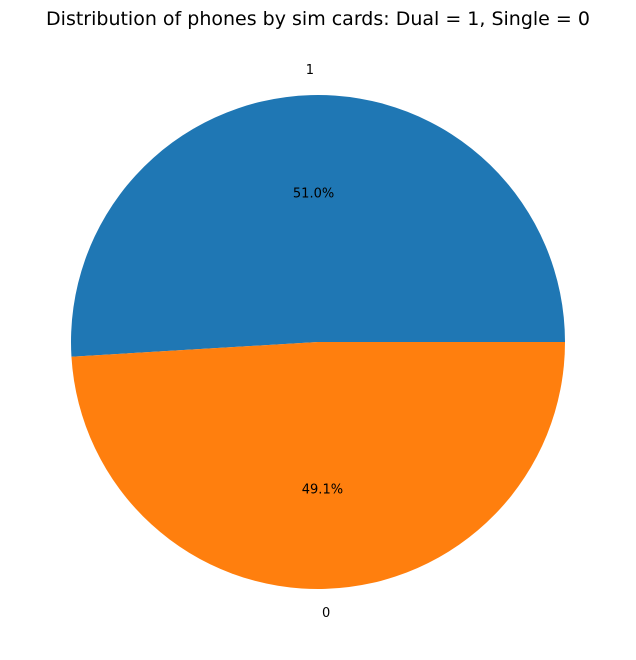 This screenshot has width=636, height=660. What do you see at coordinates (313, 193) in the screenshot?
I see `percent-label-1: 51.0%` at bounding box center [313, 193].